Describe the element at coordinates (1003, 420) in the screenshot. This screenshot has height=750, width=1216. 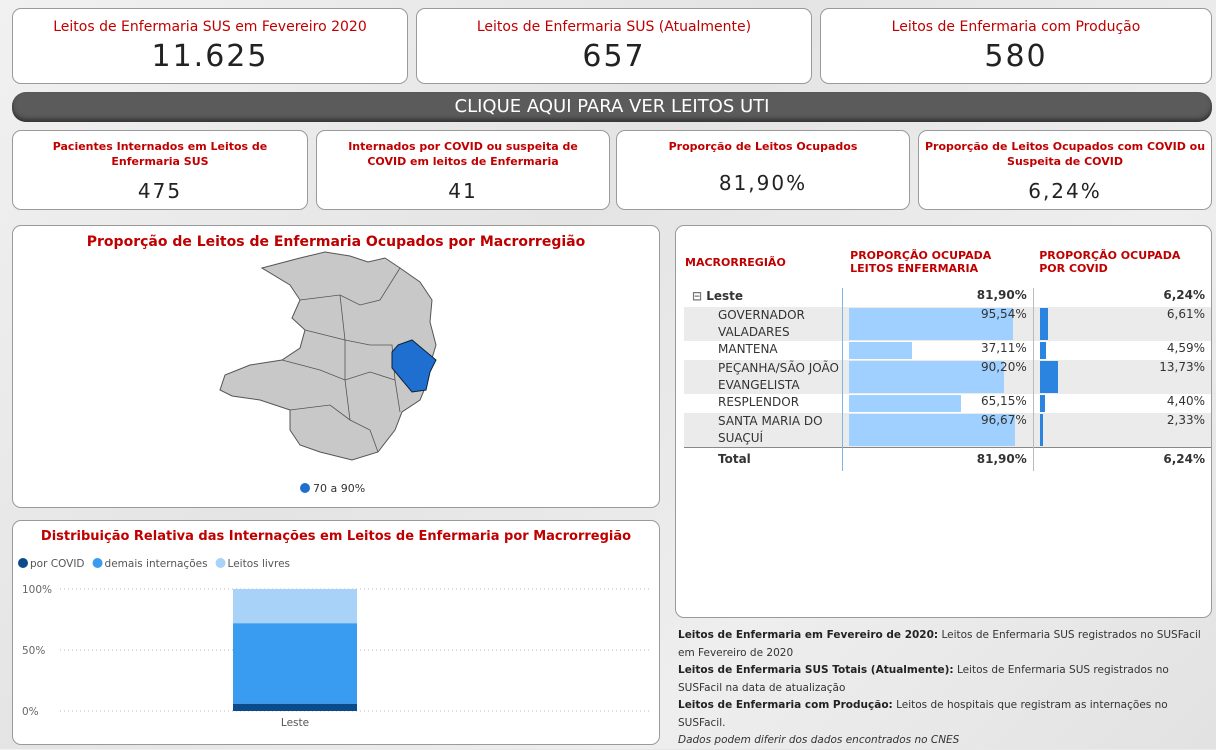
I see `cell-value: 96,67%` at that location.